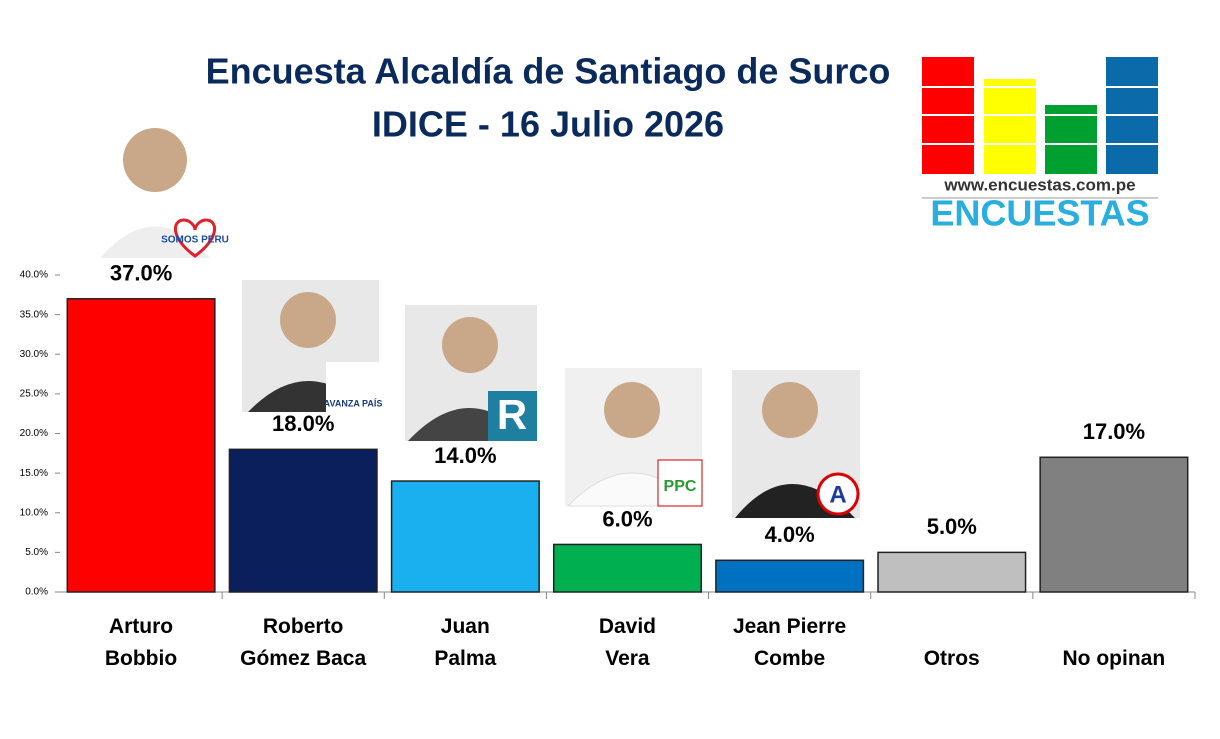 The width and height of the screenshot is (1220, 739). Describe the element at coordinates (1114, 658) in the screenshot. I see `x-tick-label: No opinan` at that location.